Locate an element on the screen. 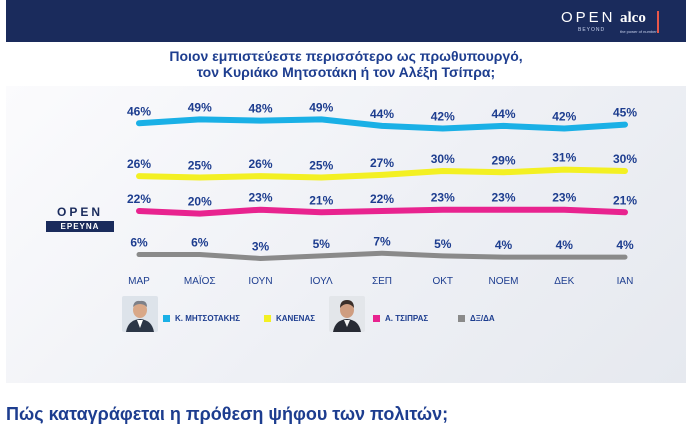 This screenshot has height=441, width=697. data-label-kanenas: 31% is located at coordinates (564, 158).